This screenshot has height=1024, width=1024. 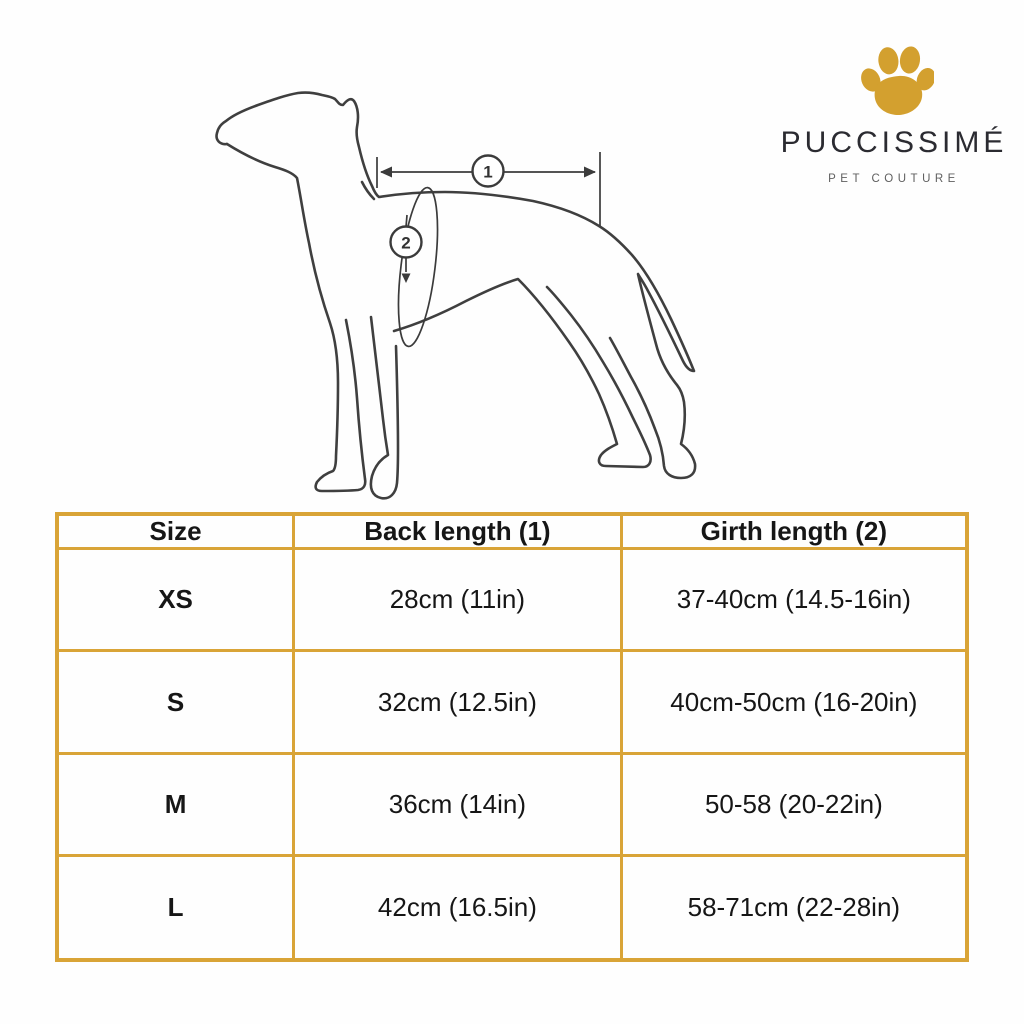 I want to click on back-length-cell: 42cm (16.5in), so click(x=457, y=908).